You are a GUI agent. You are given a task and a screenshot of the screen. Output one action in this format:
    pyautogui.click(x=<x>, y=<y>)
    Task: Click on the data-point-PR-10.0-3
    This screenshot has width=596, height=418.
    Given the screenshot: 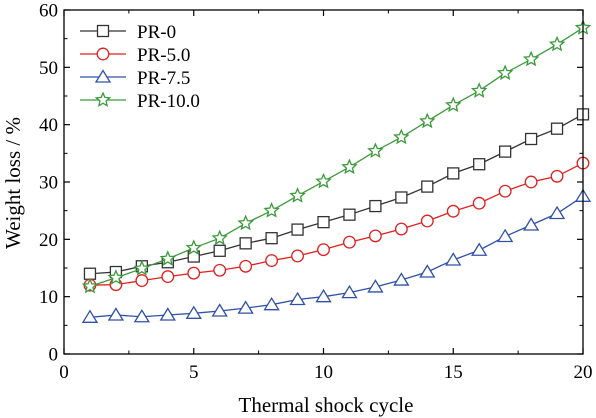 What is the action you would take?
    pyautogui.click(x=142, y=267)
    